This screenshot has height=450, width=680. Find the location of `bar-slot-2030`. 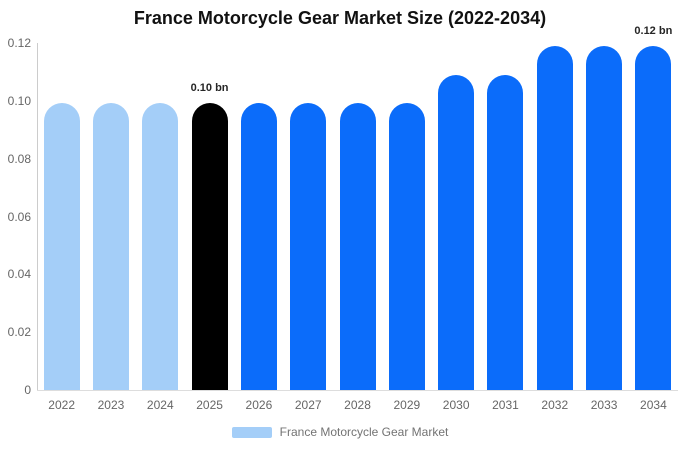

bar-slot-2030 is located at coordinates (456, 195).